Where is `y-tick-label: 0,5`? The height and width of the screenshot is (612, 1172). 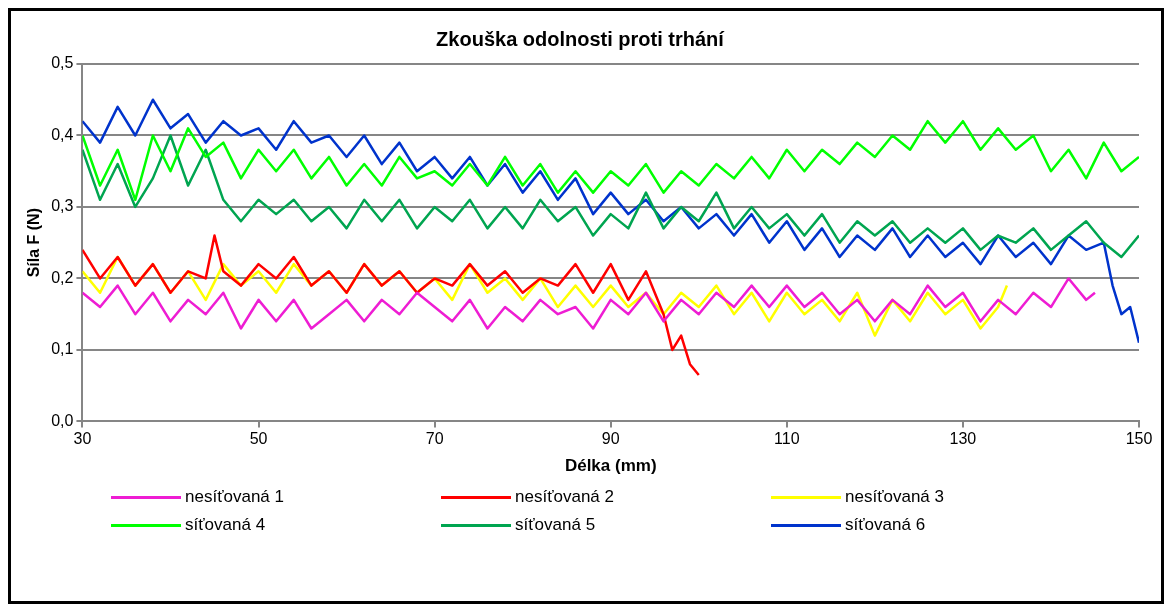
y-tick-label: 0,5 is located at coordinates (62, 63).